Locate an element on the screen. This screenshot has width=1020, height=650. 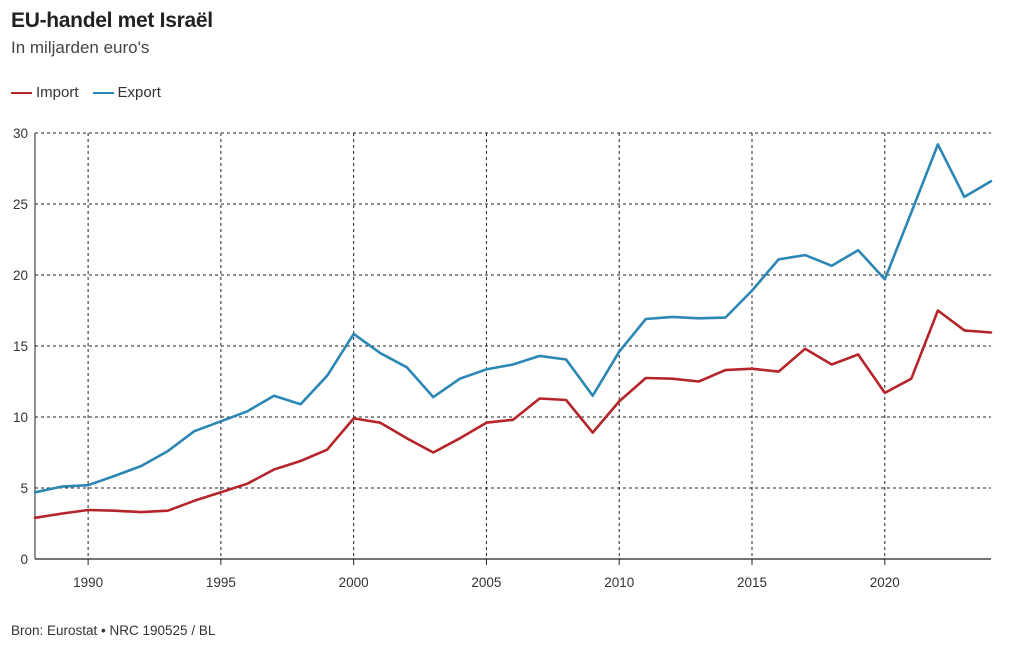
legend-label-export: Export is located at coordinates (139, 92).